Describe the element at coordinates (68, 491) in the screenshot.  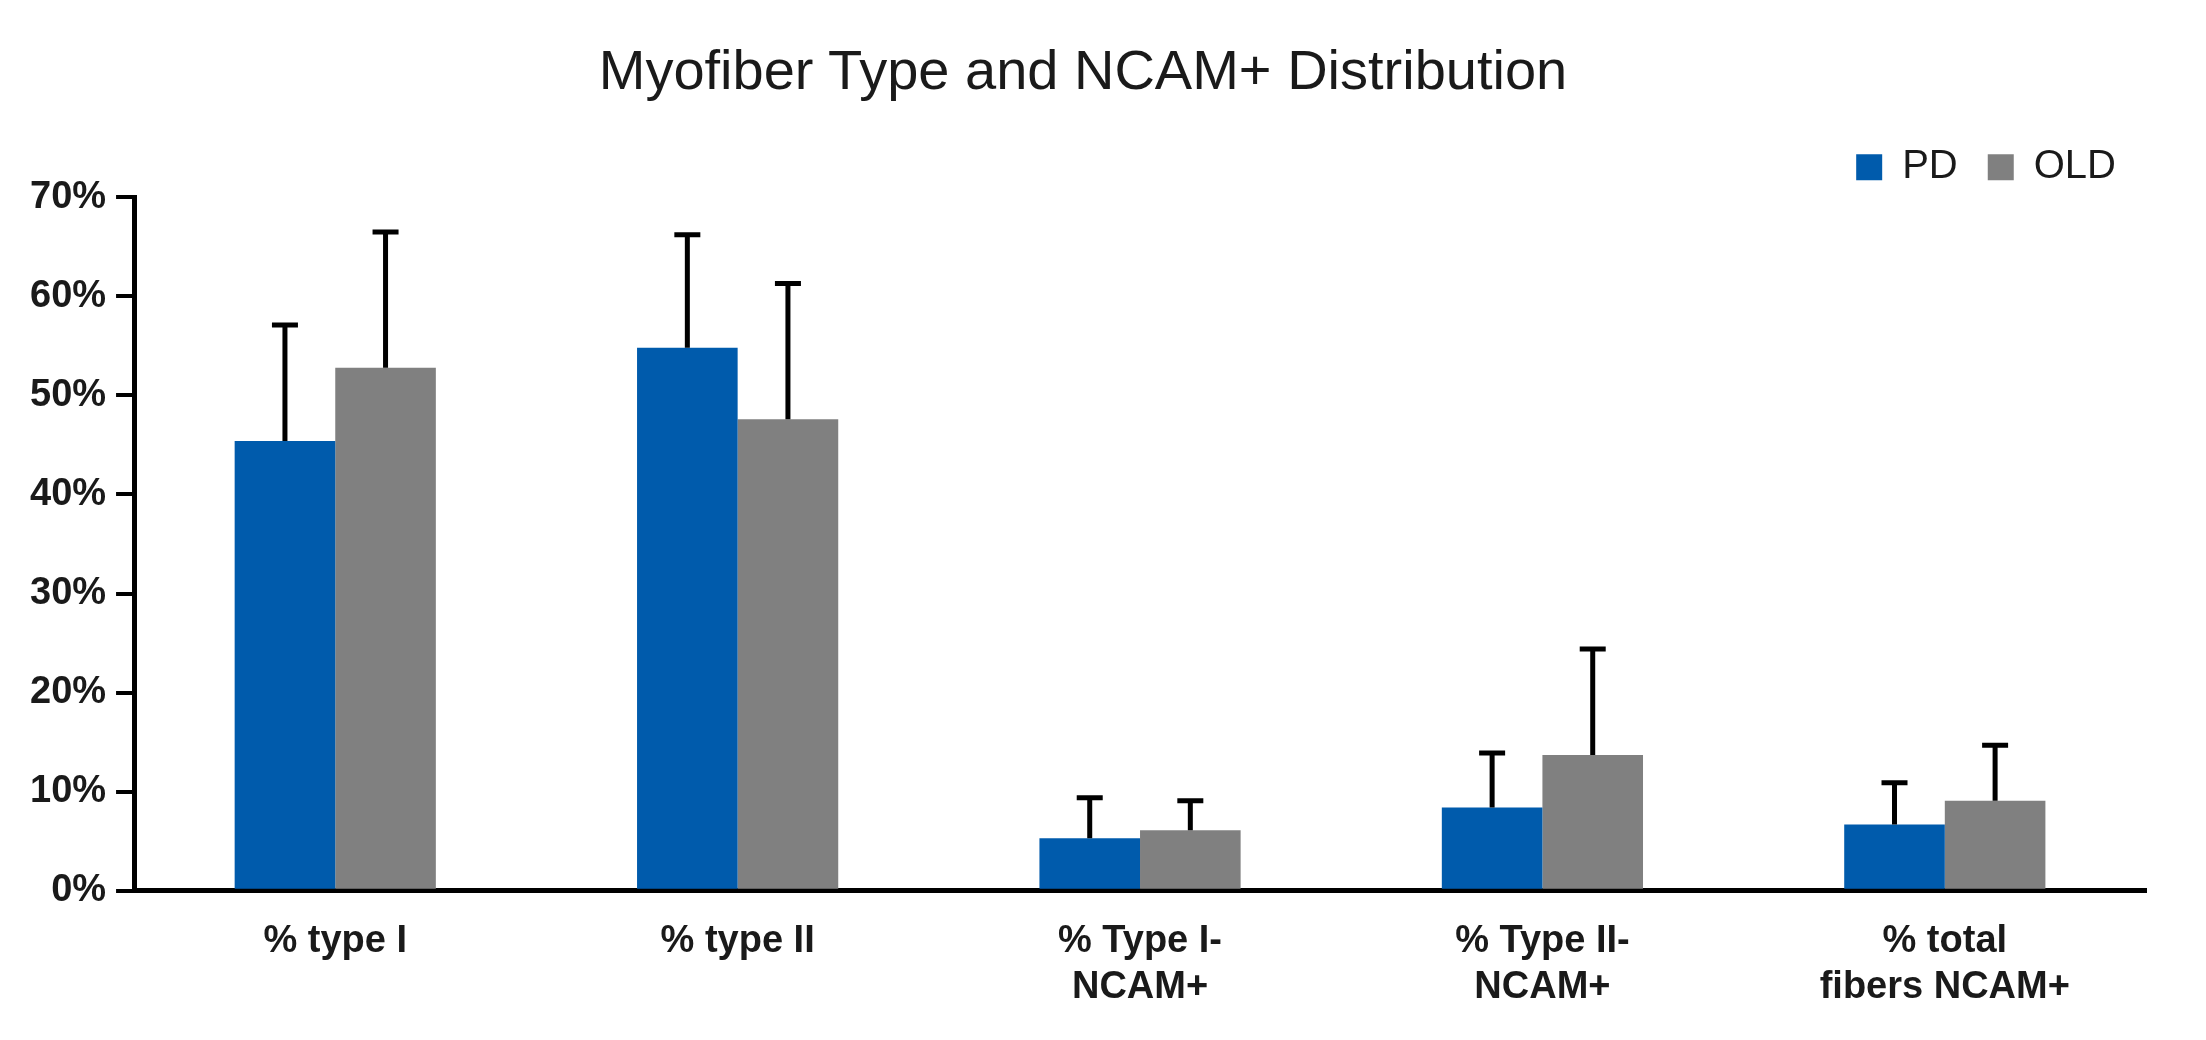
I see `y-tick-label: 40%` at that location.